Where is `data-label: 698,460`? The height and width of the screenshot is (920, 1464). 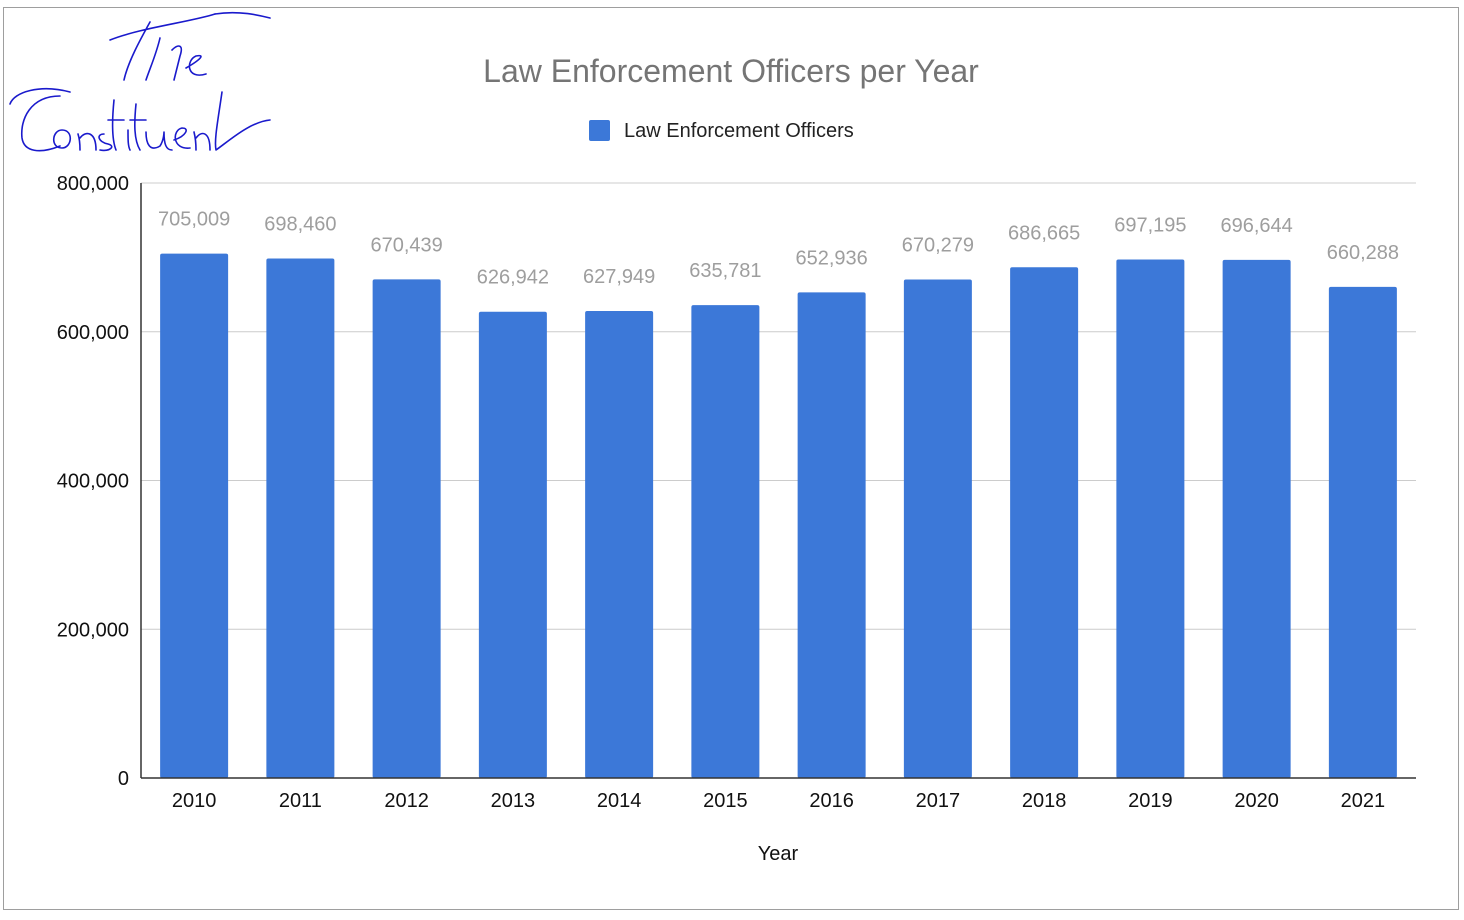 data-label: 698,460 is located at coordinates (300, 225).